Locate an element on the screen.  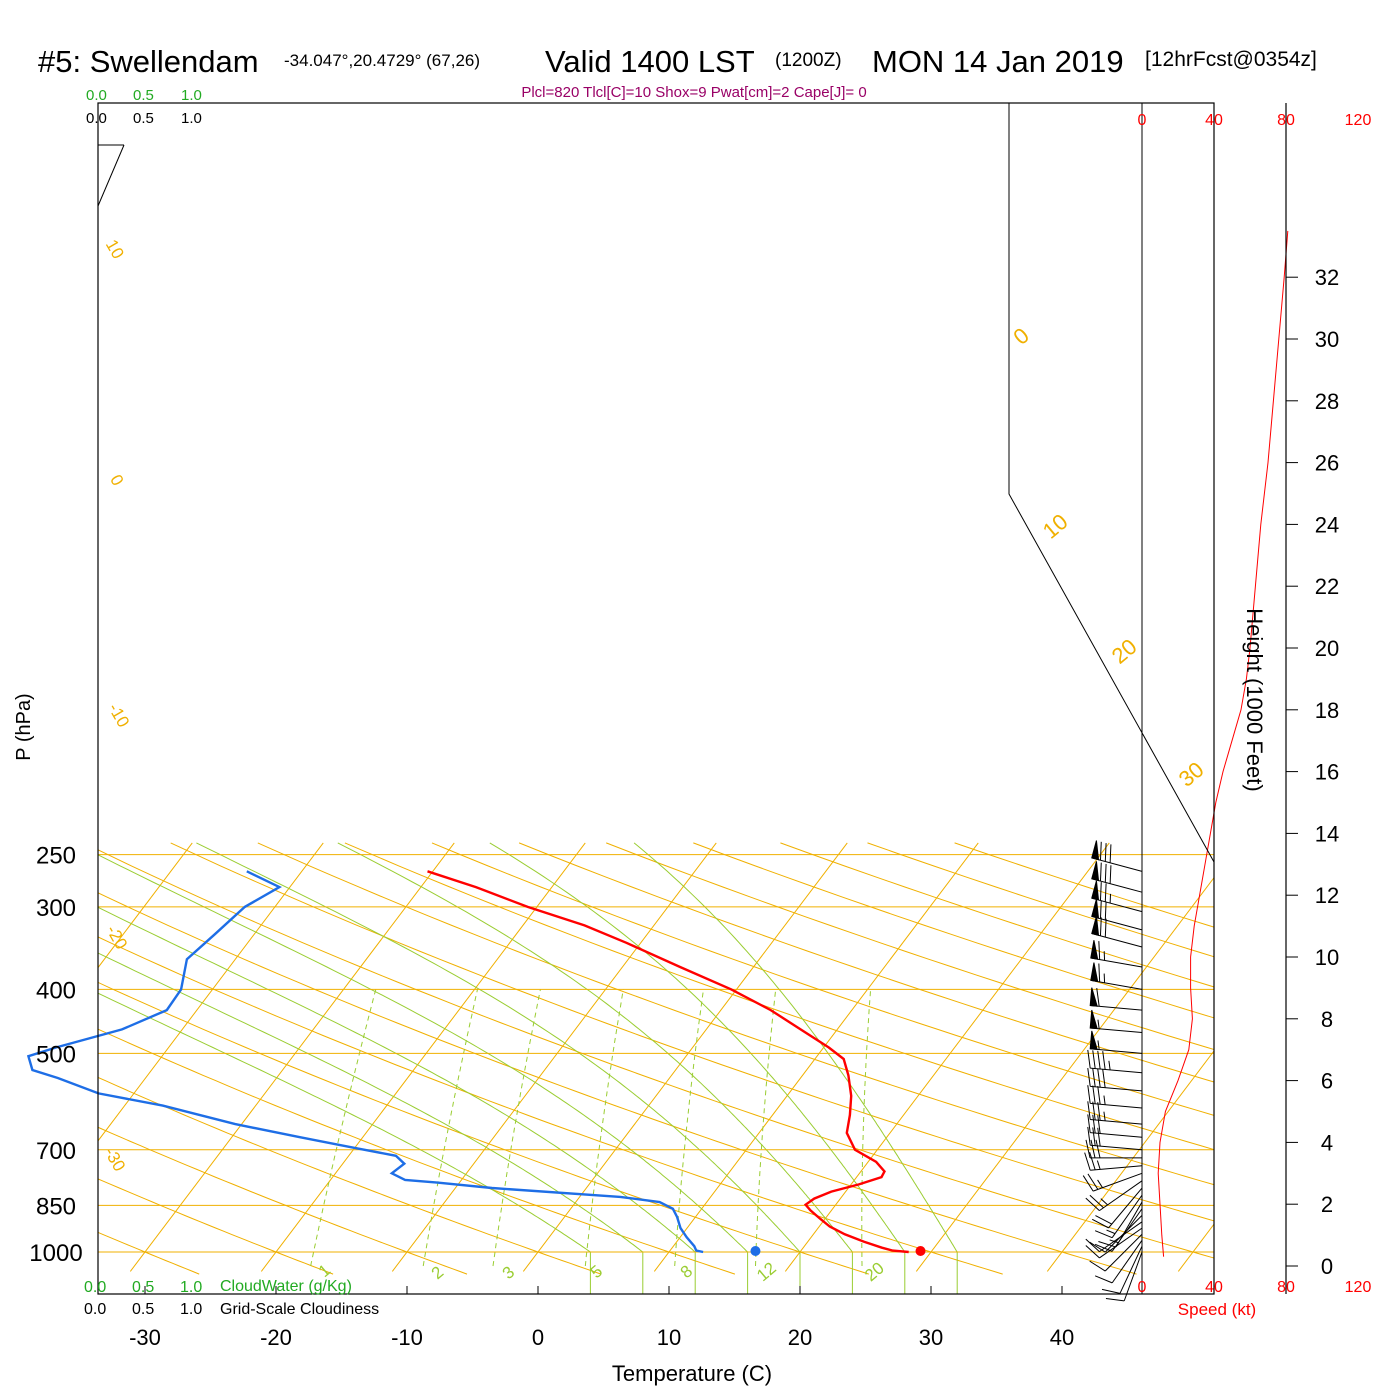
height-tick-label: 30 is located at coordinates (1327, 339).